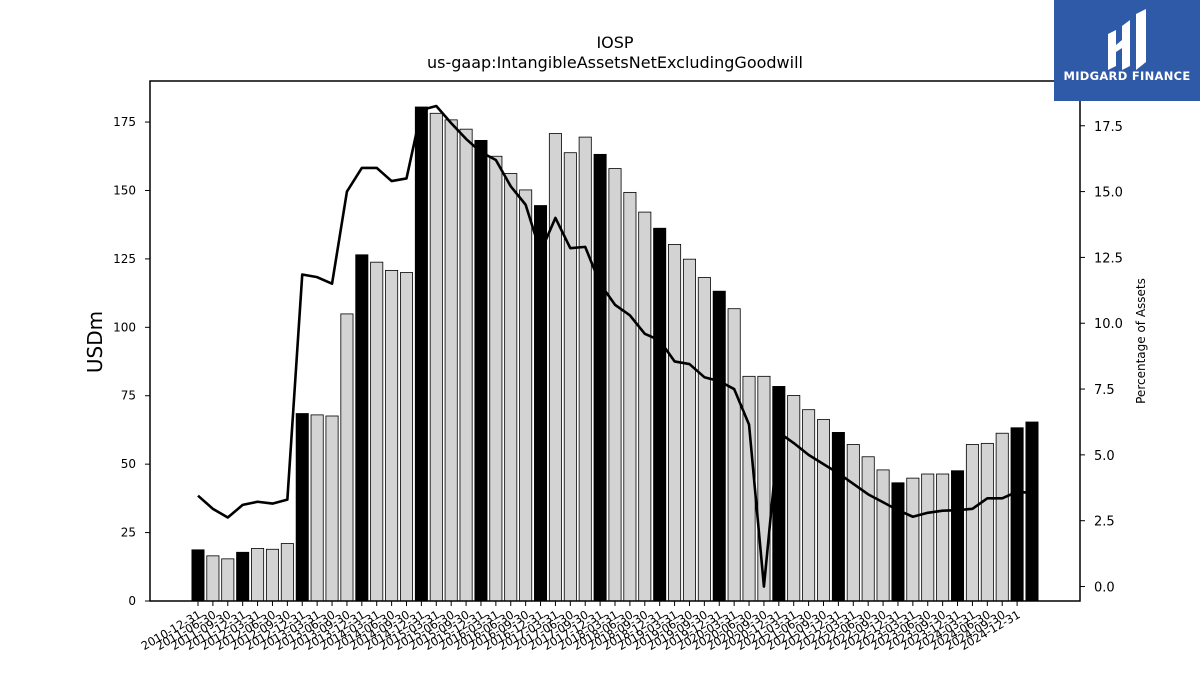 This screenshot has height=675, width=1200. What do you see at coordinates (1108, 193) in the screenshot?
I see `y2-tick-label: 15.0` at bounding box center [1108, 193].